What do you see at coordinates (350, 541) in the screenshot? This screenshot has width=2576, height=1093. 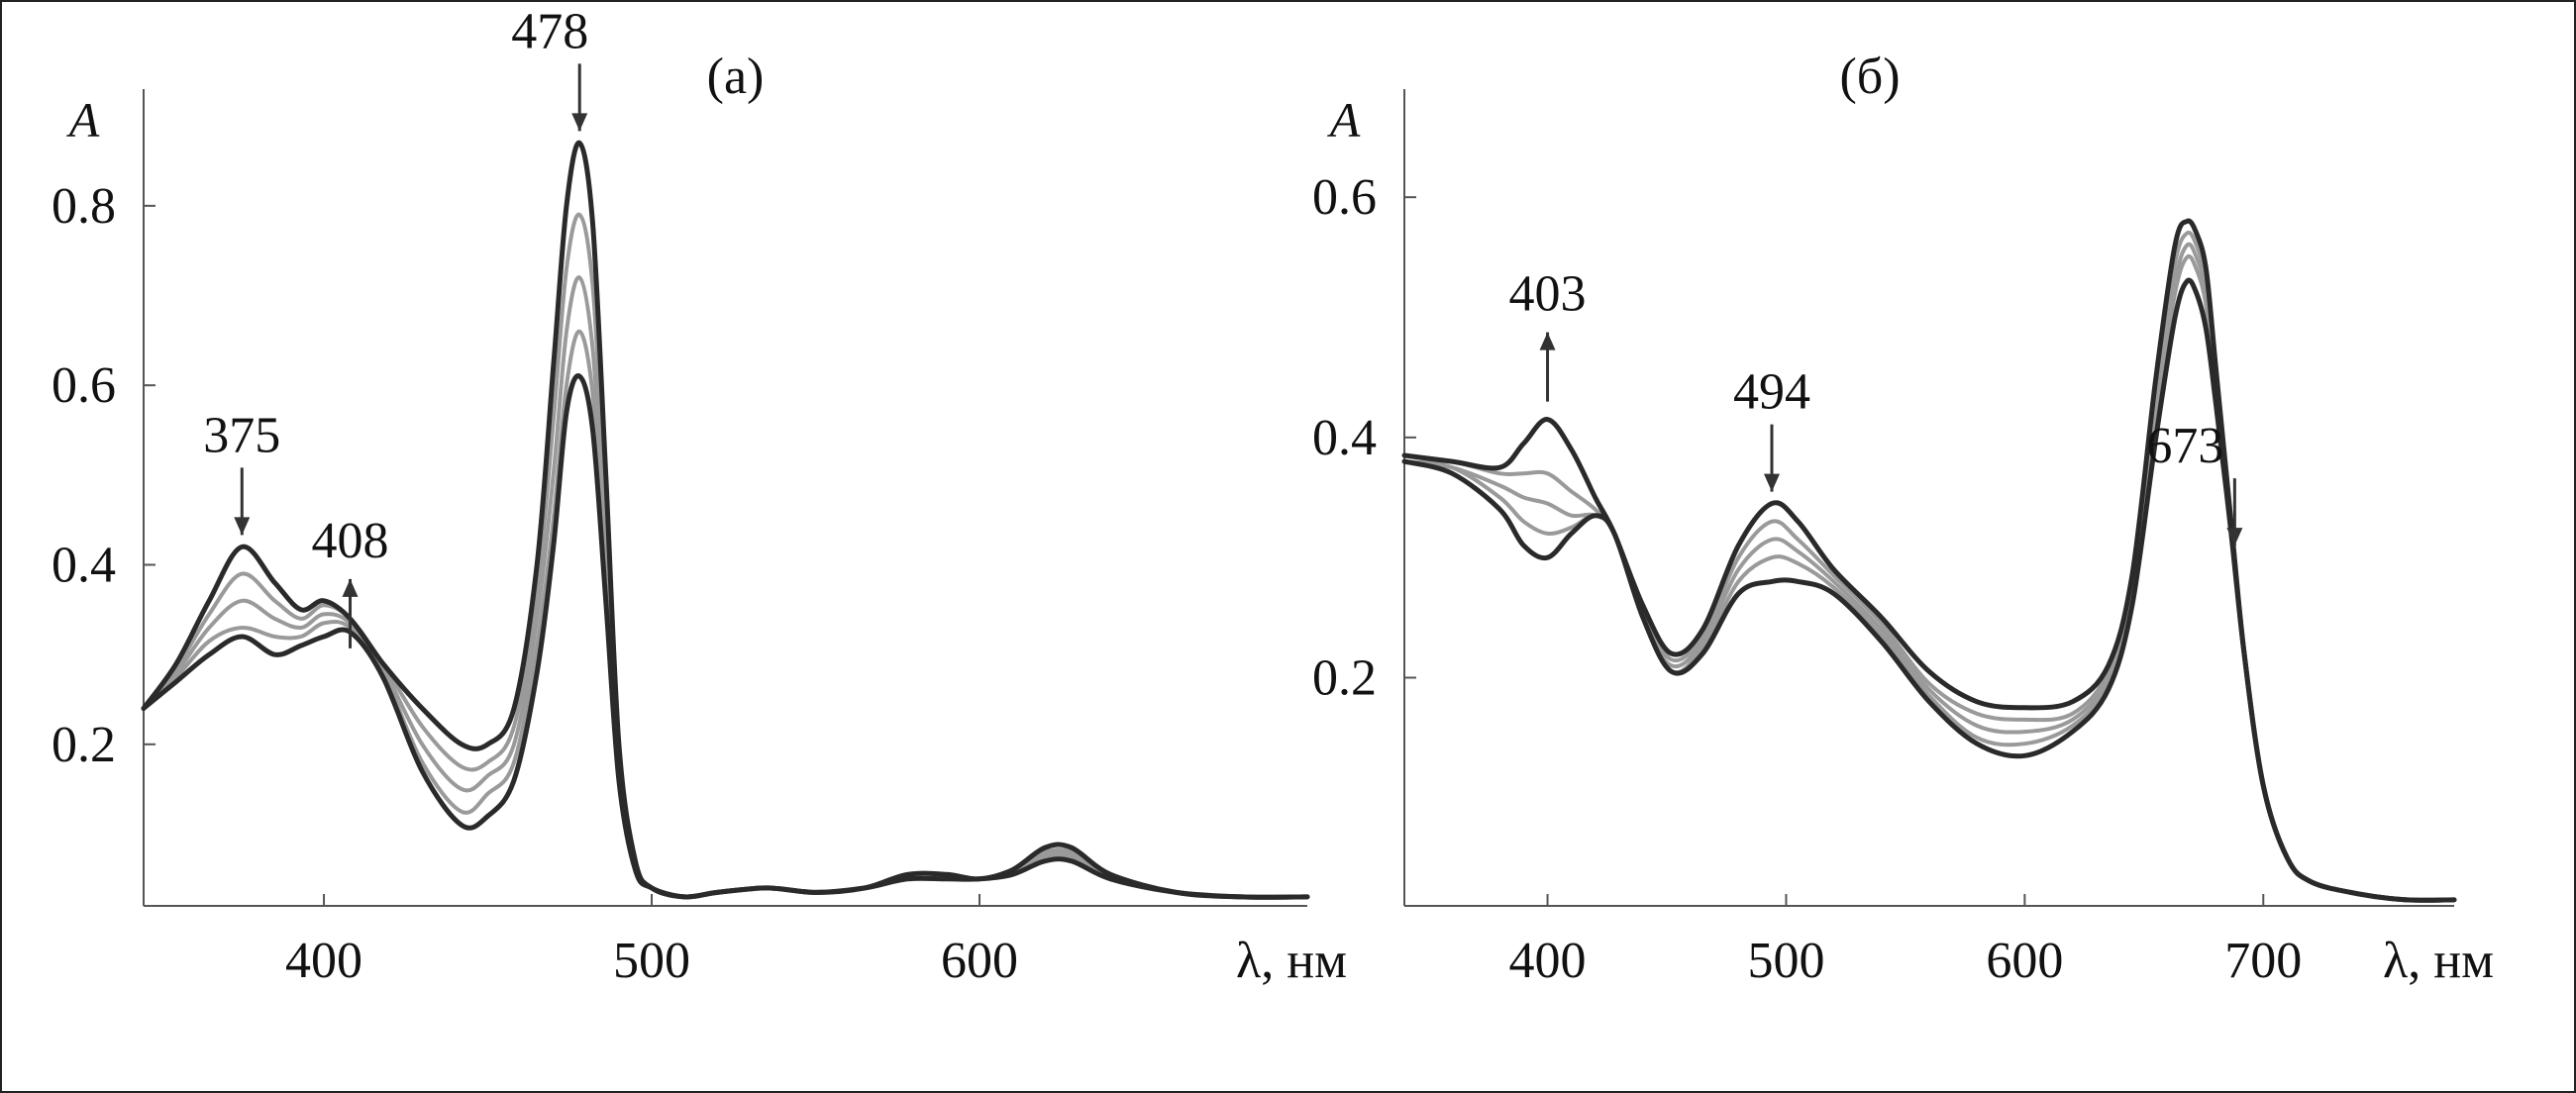 I see `peak-label: 408` at bounding box center [350, 541].